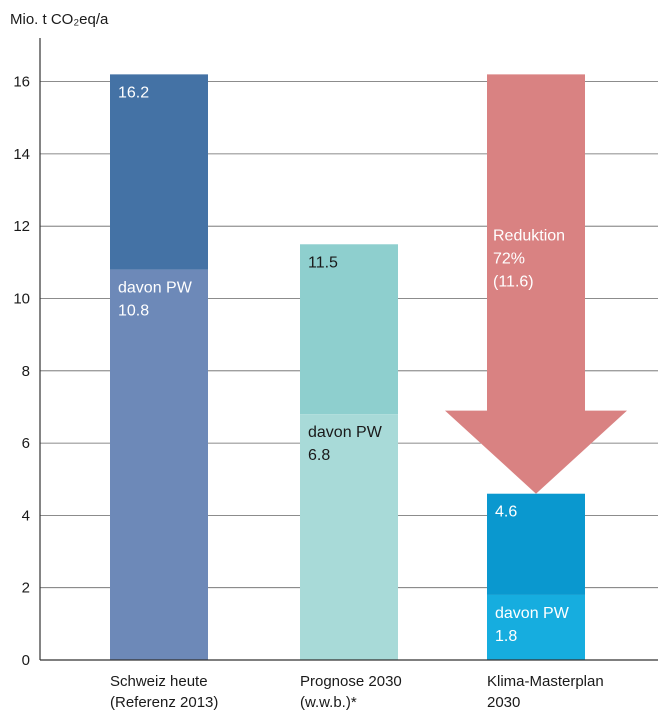 The height and width of the screenshot is (713, 662). What do you see at coordinates (545, 681) in the screenshot?
I see `category-label: Klima-Masterplan` at bounding box center [545, 681].